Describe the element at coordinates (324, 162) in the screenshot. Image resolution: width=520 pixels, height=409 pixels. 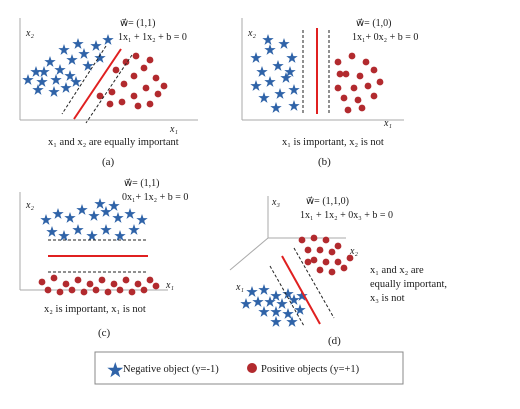
I see `panel-b-label: (b)` at that location.